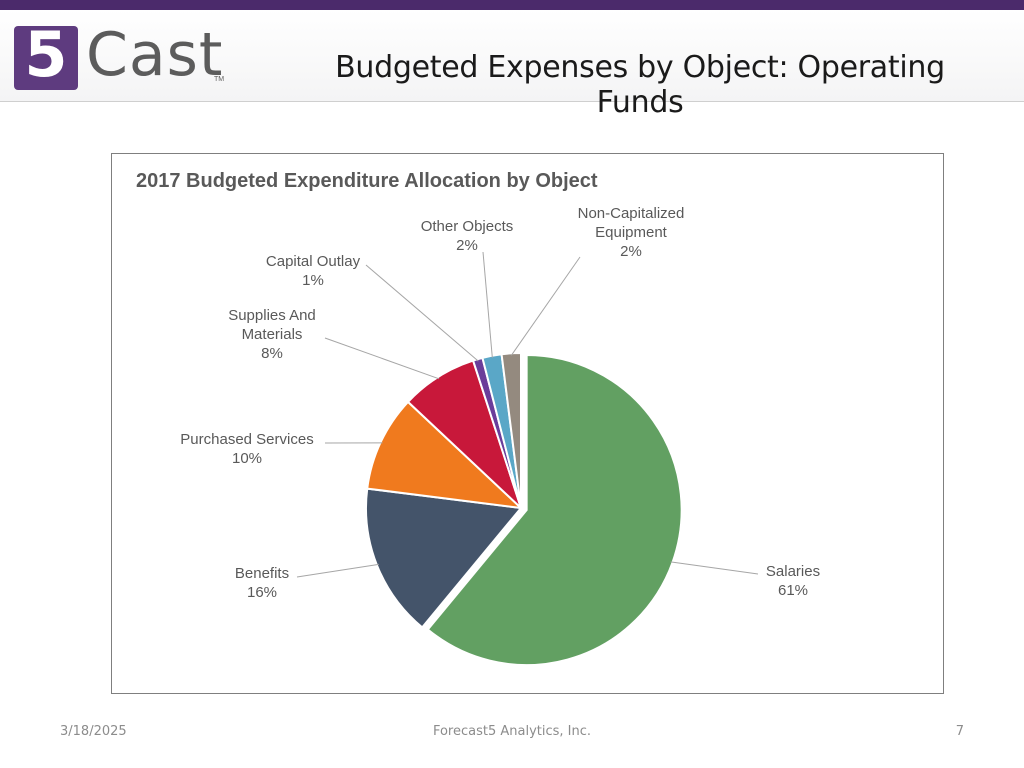 Image resolution: width=1024 pixels, height=768 pixels. I want to click on pie-slice-non-capitalized-equipment, so click(511, 430).